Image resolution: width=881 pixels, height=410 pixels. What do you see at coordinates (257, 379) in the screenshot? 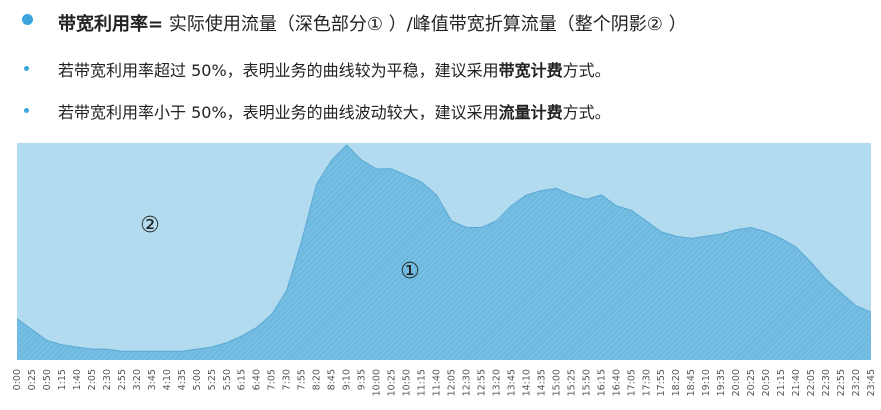
I see `x-tick-label: 6:40` at bounding box center [257, 379].